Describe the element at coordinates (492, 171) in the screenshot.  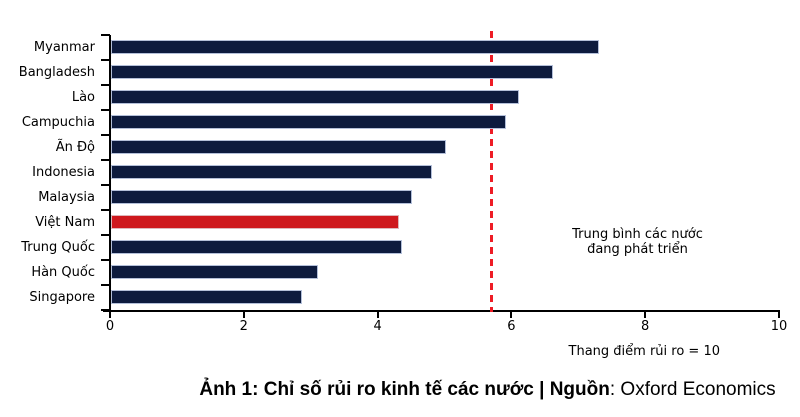
I see `reference-line` at that location.